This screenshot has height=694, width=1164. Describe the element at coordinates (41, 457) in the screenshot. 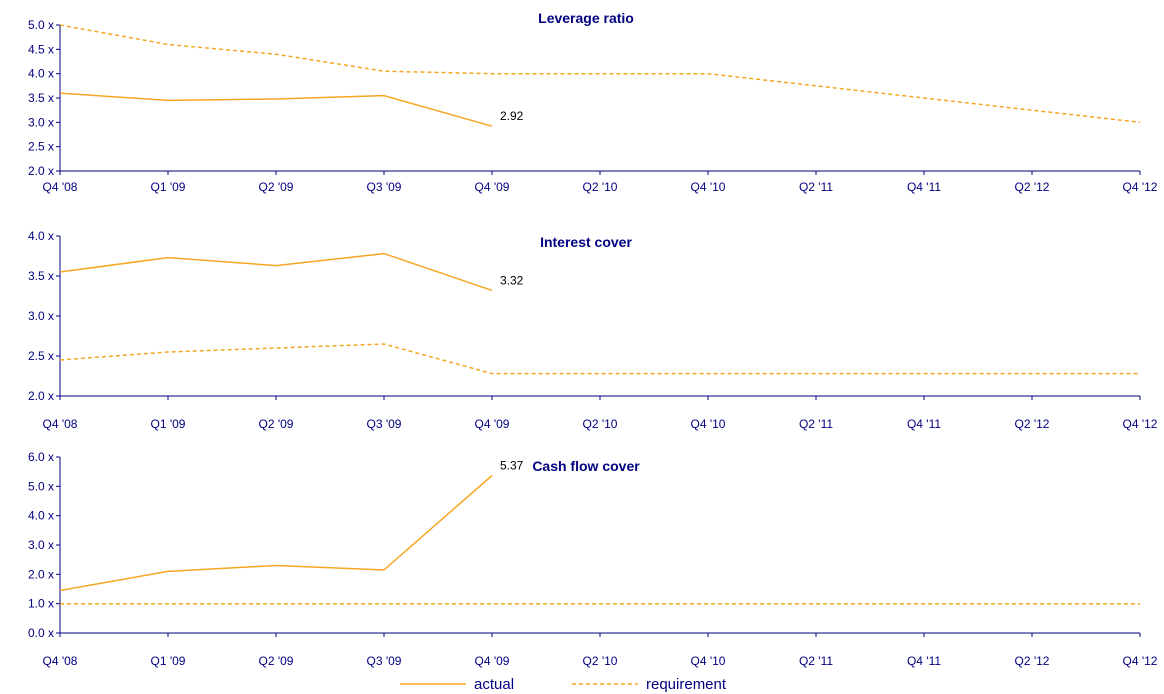

I see `y-tick-label: 6.0 x` at that location.